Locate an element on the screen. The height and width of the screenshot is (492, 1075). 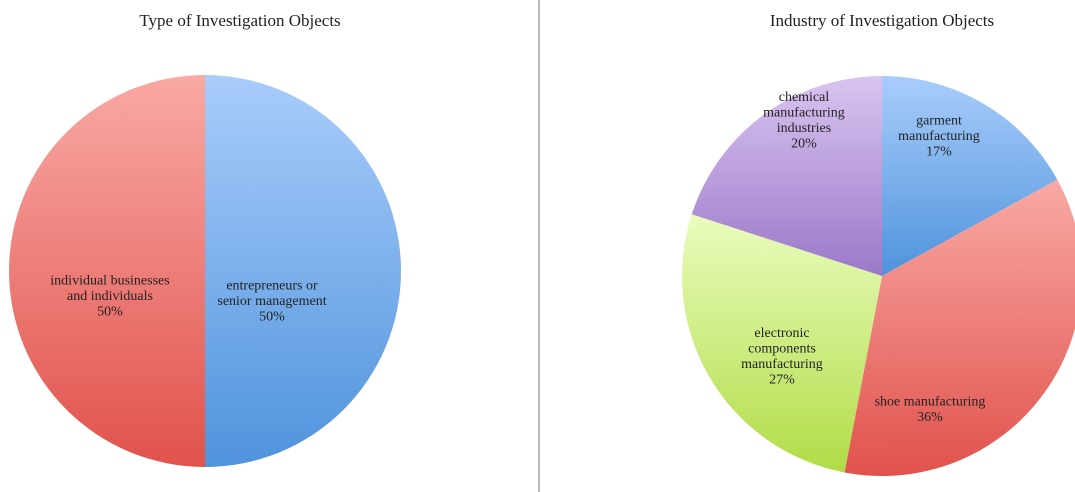
slice-label: shoe manufacturing 36% is located at coordinates (930, 409).